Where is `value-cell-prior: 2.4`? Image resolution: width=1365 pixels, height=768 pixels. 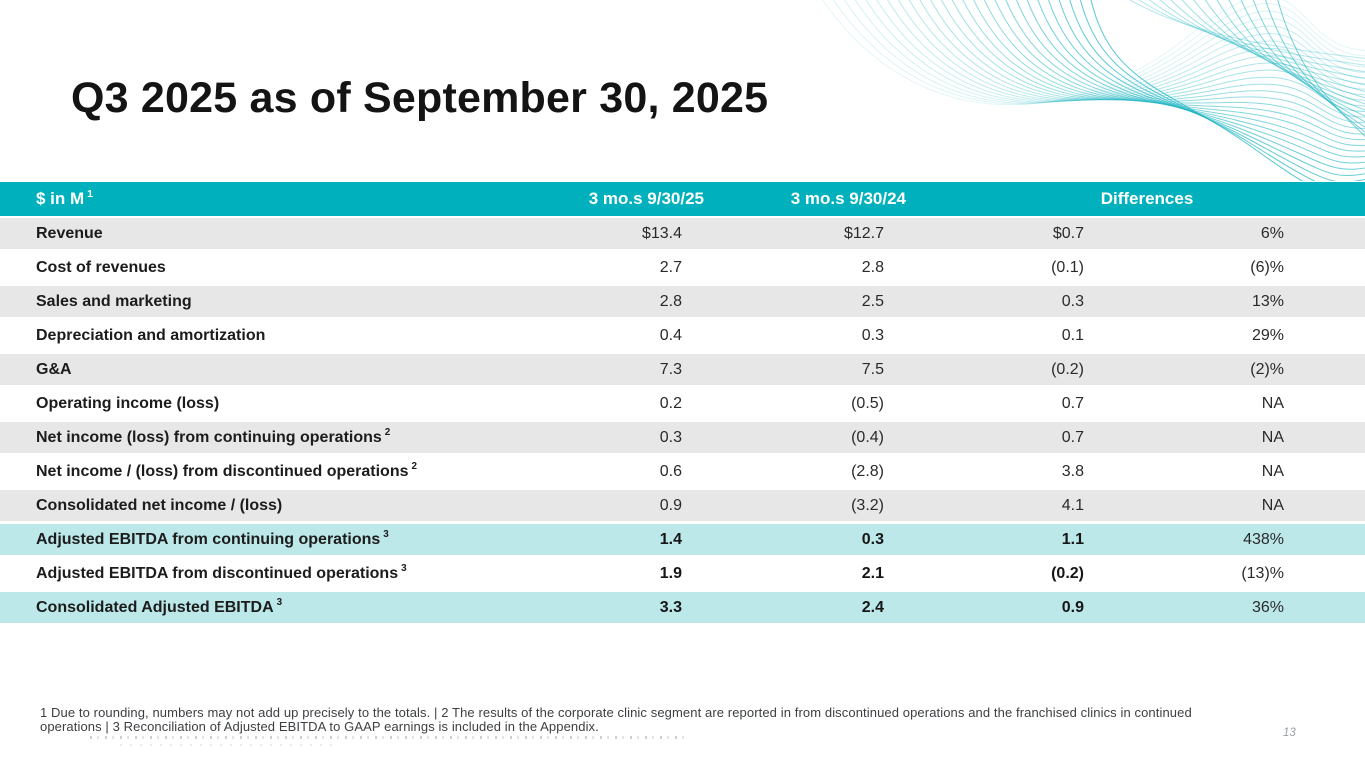
value-cell-prior: 2.4 is located at coordinates (811, 609).